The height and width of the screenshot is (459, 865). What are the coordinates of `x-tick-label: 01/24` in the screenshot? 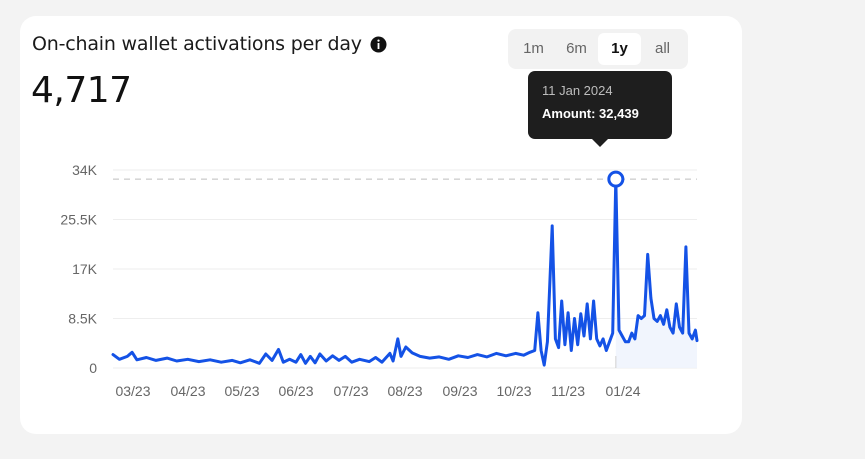 It's located at (622, 391).